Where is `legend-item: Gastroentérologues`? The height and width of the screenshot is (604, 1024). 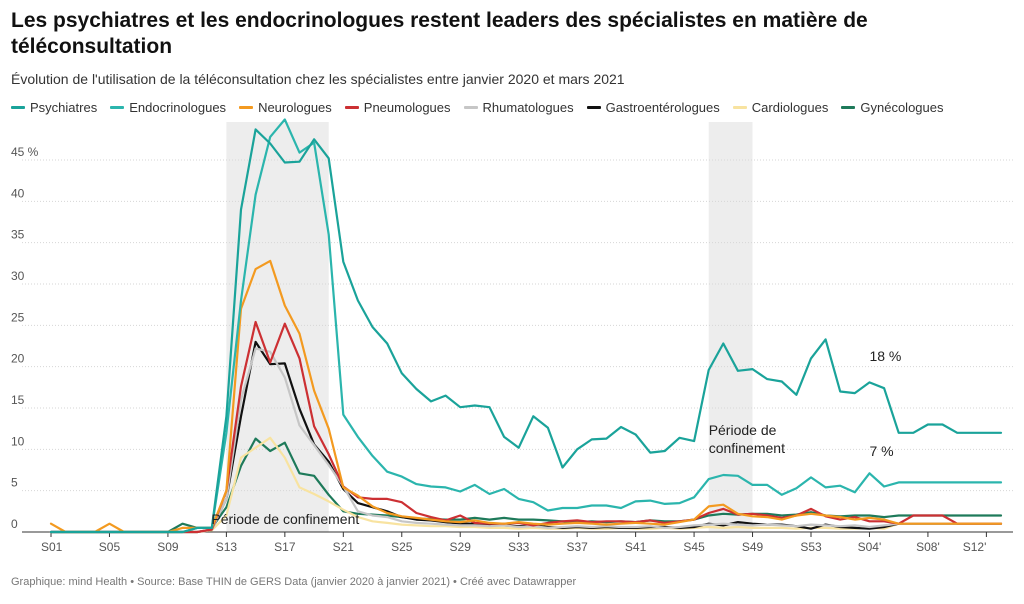 legend-item: Gastroentérologues is located at coordinates (653, 107).